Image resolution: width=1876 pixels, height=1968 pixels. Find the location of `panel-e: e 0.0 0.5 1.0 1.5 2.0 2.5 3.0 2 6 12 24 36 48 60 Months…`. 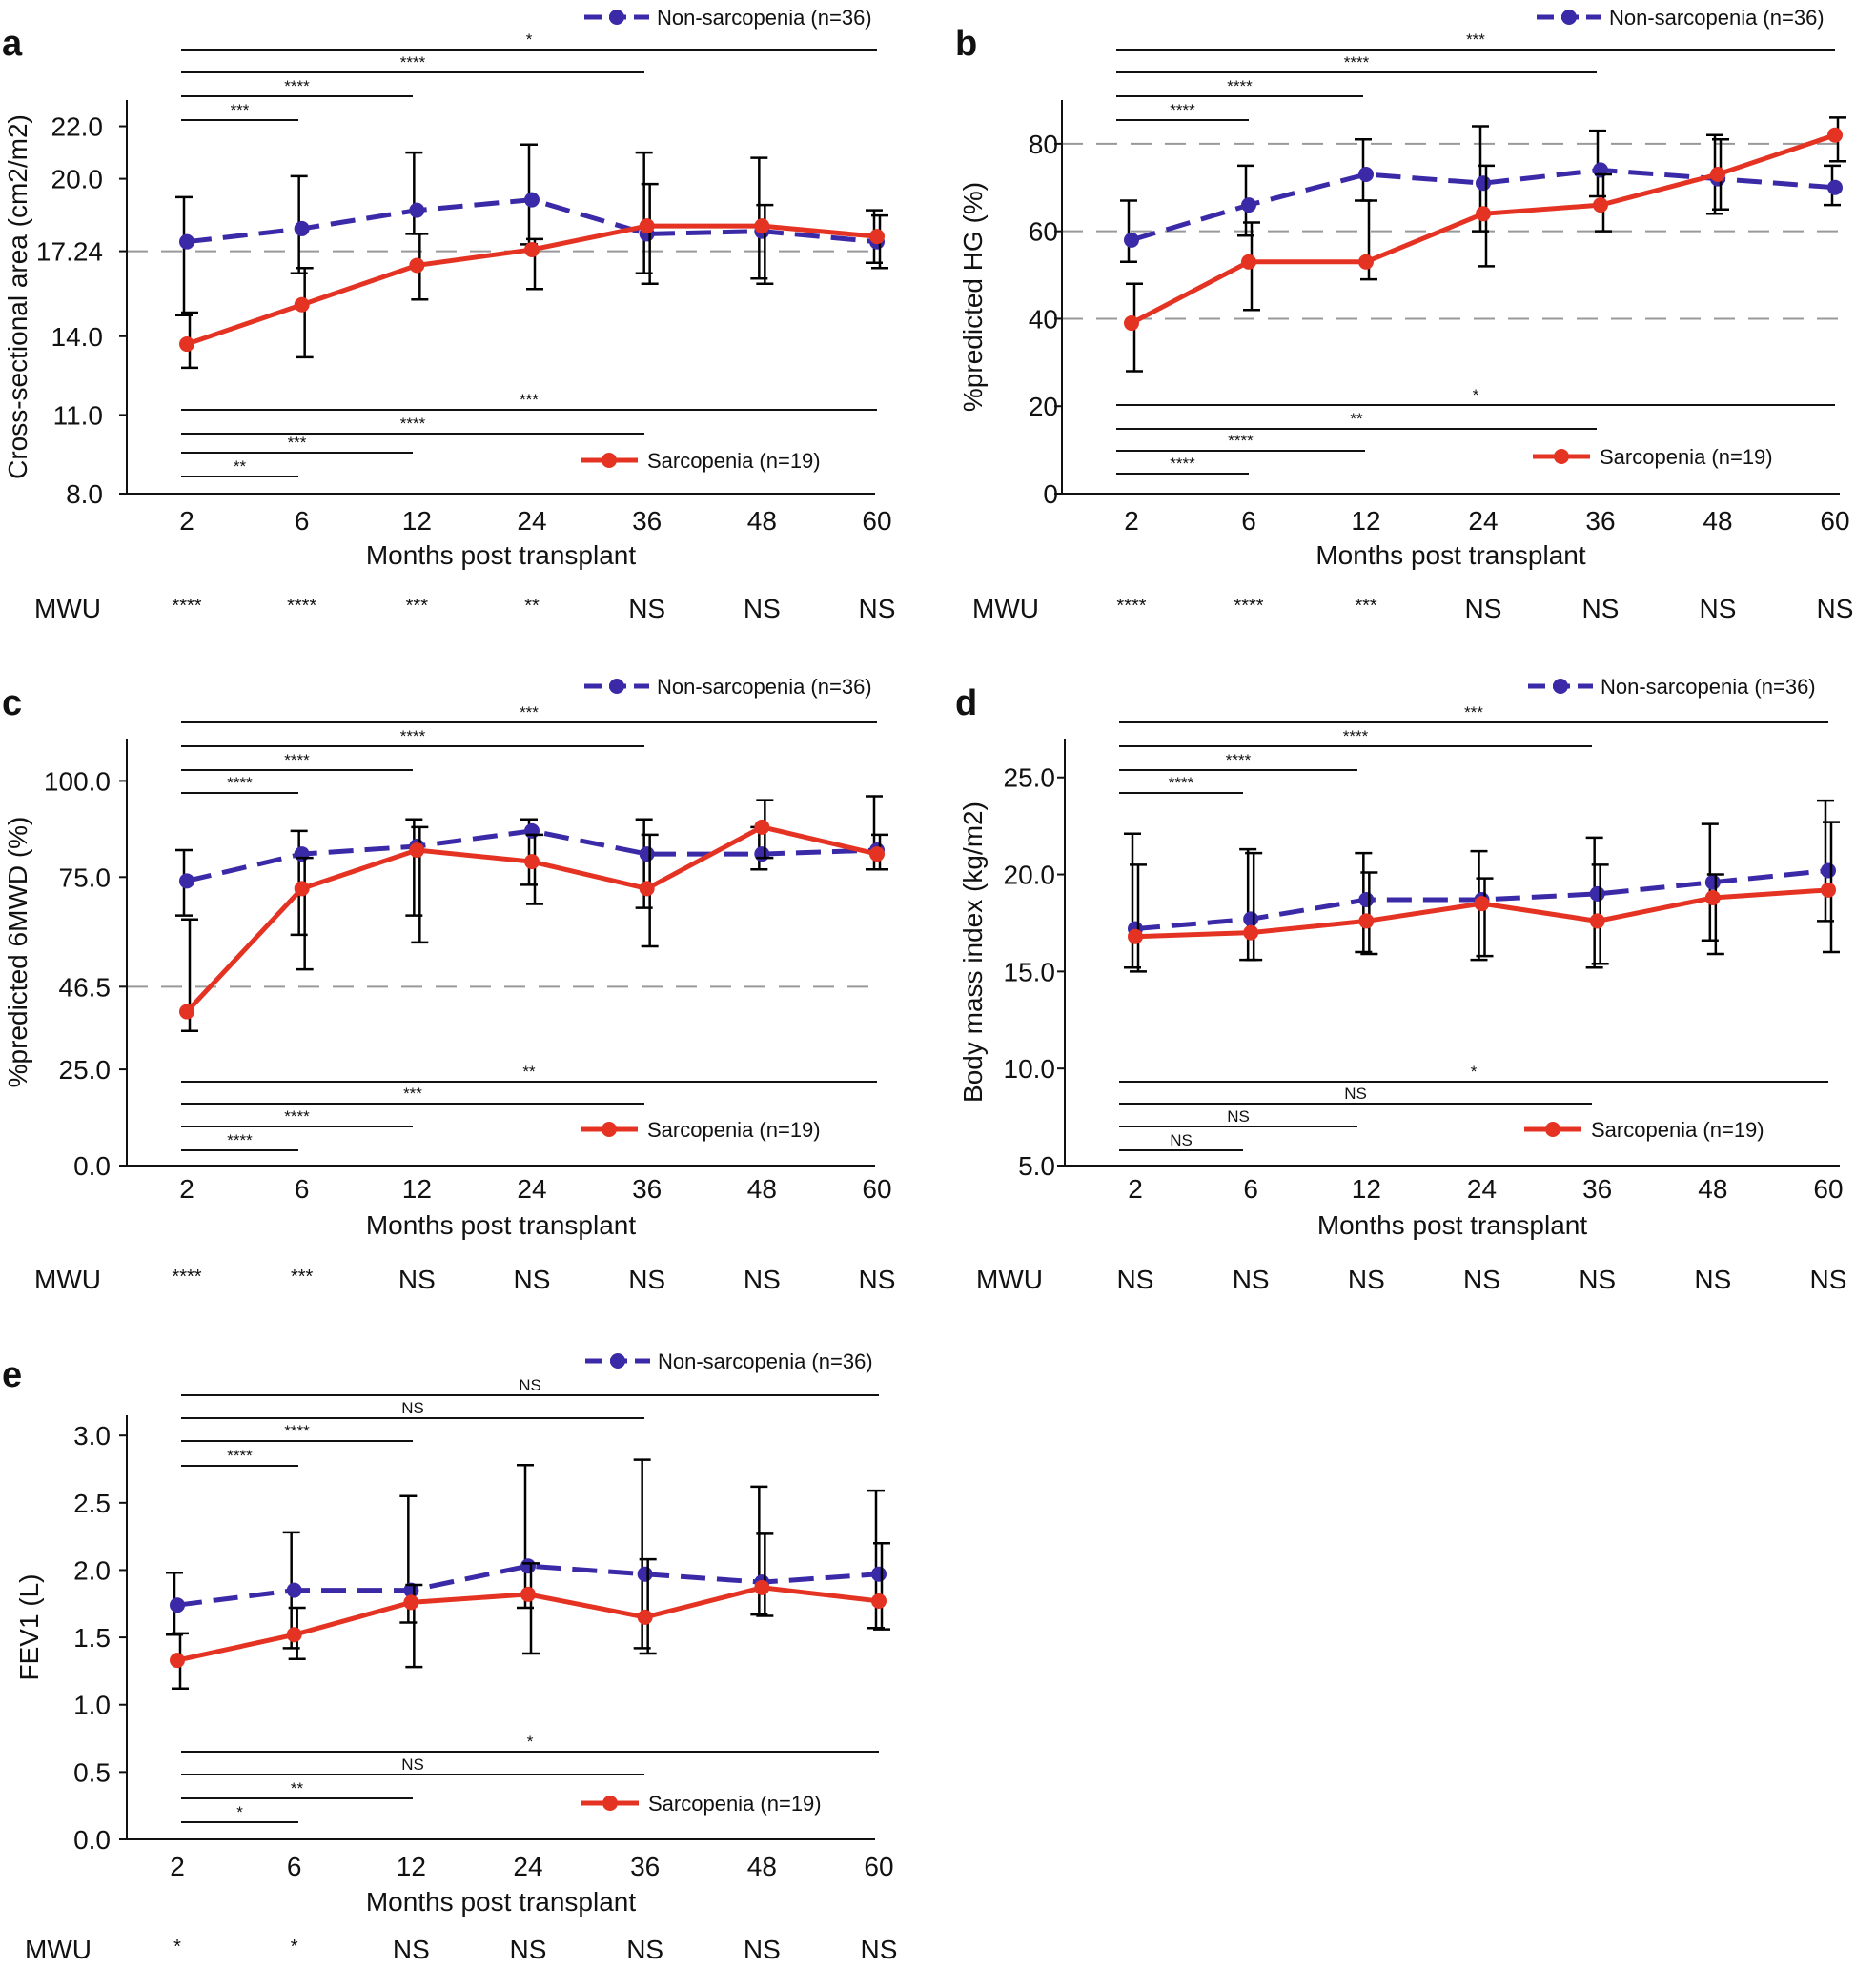

panel-e: e 0.0 0.5 1.0 1.5 2.0 2.5 3.0 2 6 12 24 36 48 60 Months… is located at coordinates (449, 1656).